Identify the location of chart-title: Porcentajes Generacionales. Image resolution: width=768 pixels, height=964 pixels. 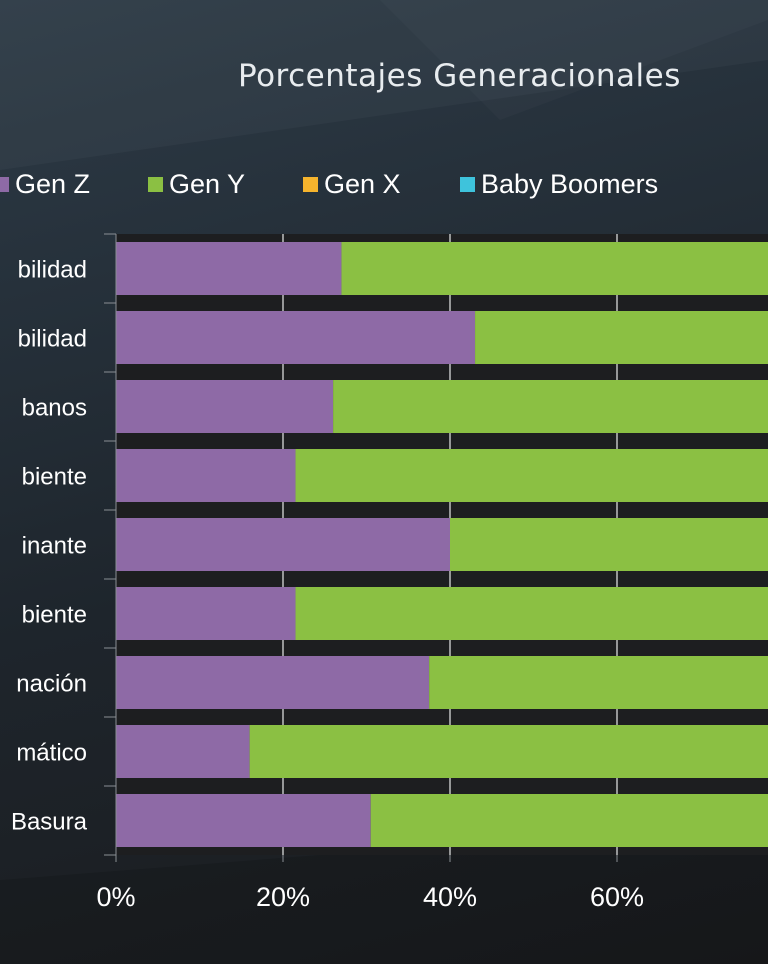
(459, 76).